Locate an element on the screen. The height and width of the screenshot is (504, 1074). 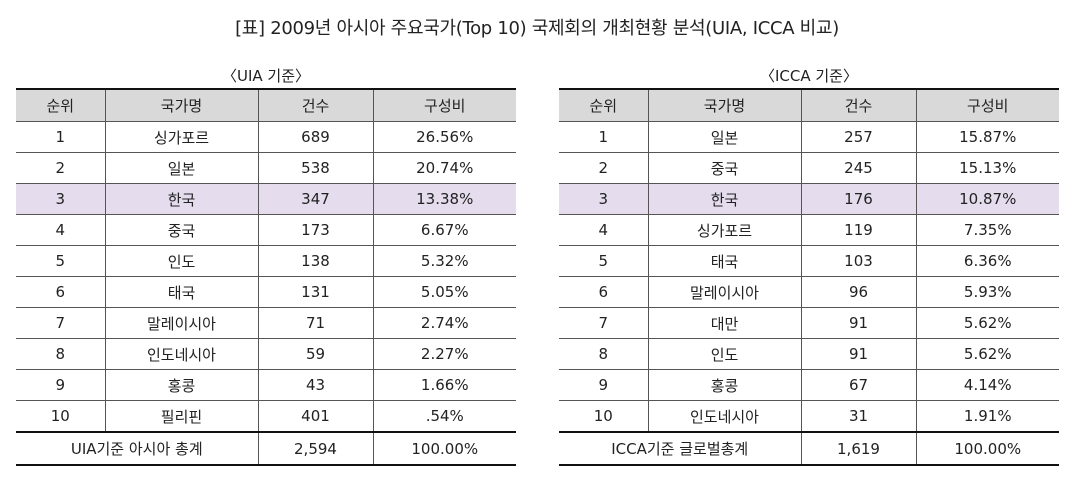
header-rank: 순위 is located at coordinates (604, 105).